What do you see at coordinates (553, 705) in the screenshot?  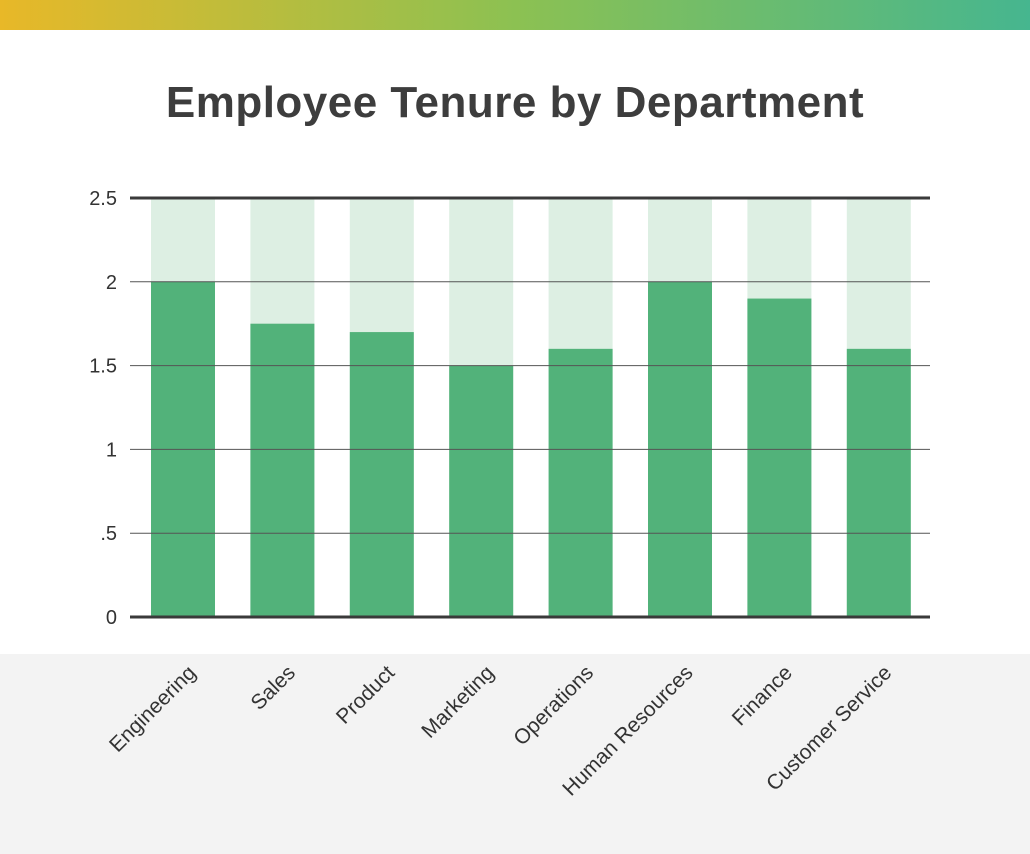 I see `x-tick-label: Operations` at bounding box center [553, 705].